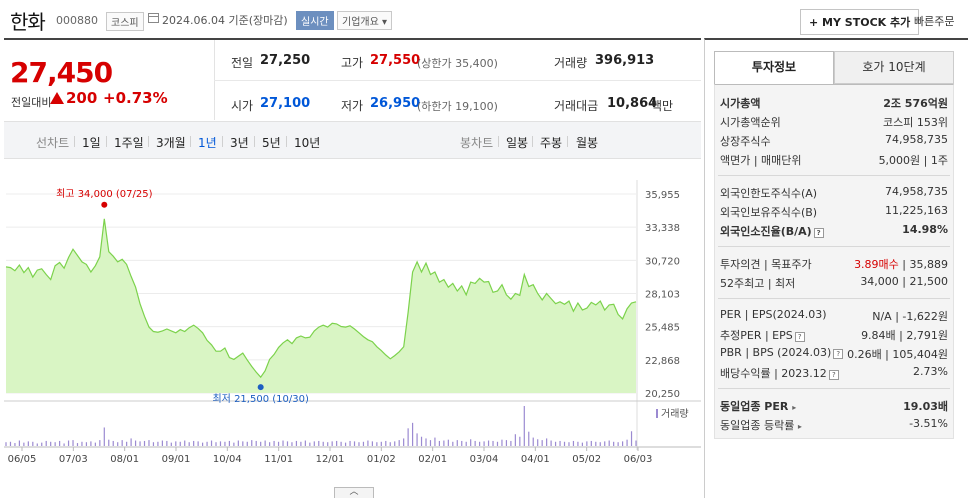 The image size is (968, 500). I want to click on x-tick-label: 11/01, so click(278, 459).